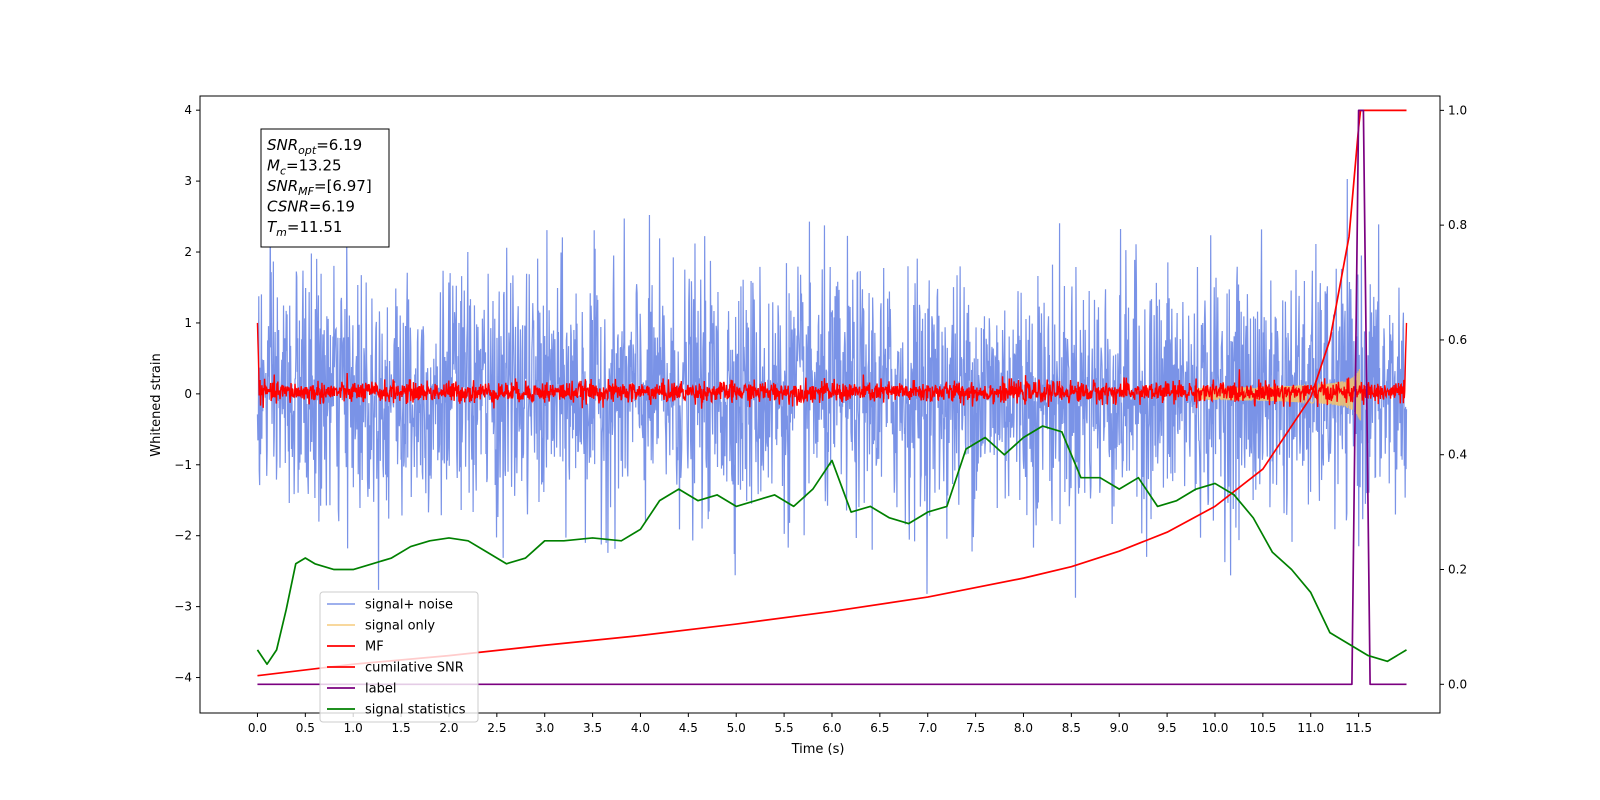  What do you see at coordinates (156, 404) in the screenshot?
I see `y-axis-label: Whitened strain` at bounding box center [156, 404].